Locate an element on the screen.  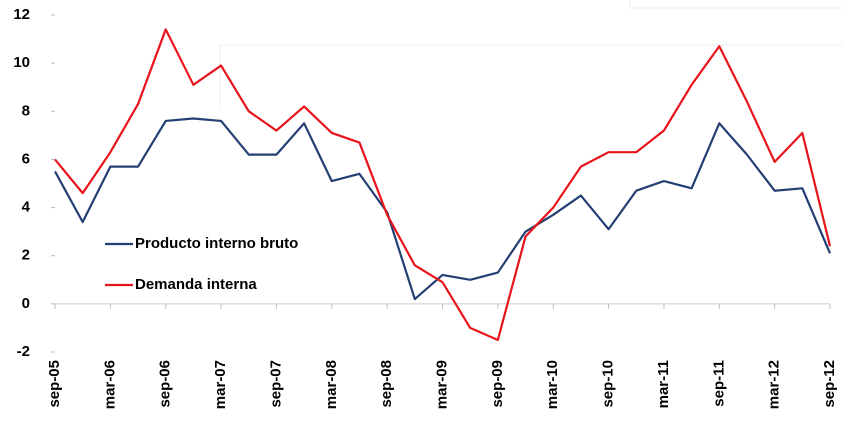
y-tick-label: 12 is located at coordinates (21, 14).